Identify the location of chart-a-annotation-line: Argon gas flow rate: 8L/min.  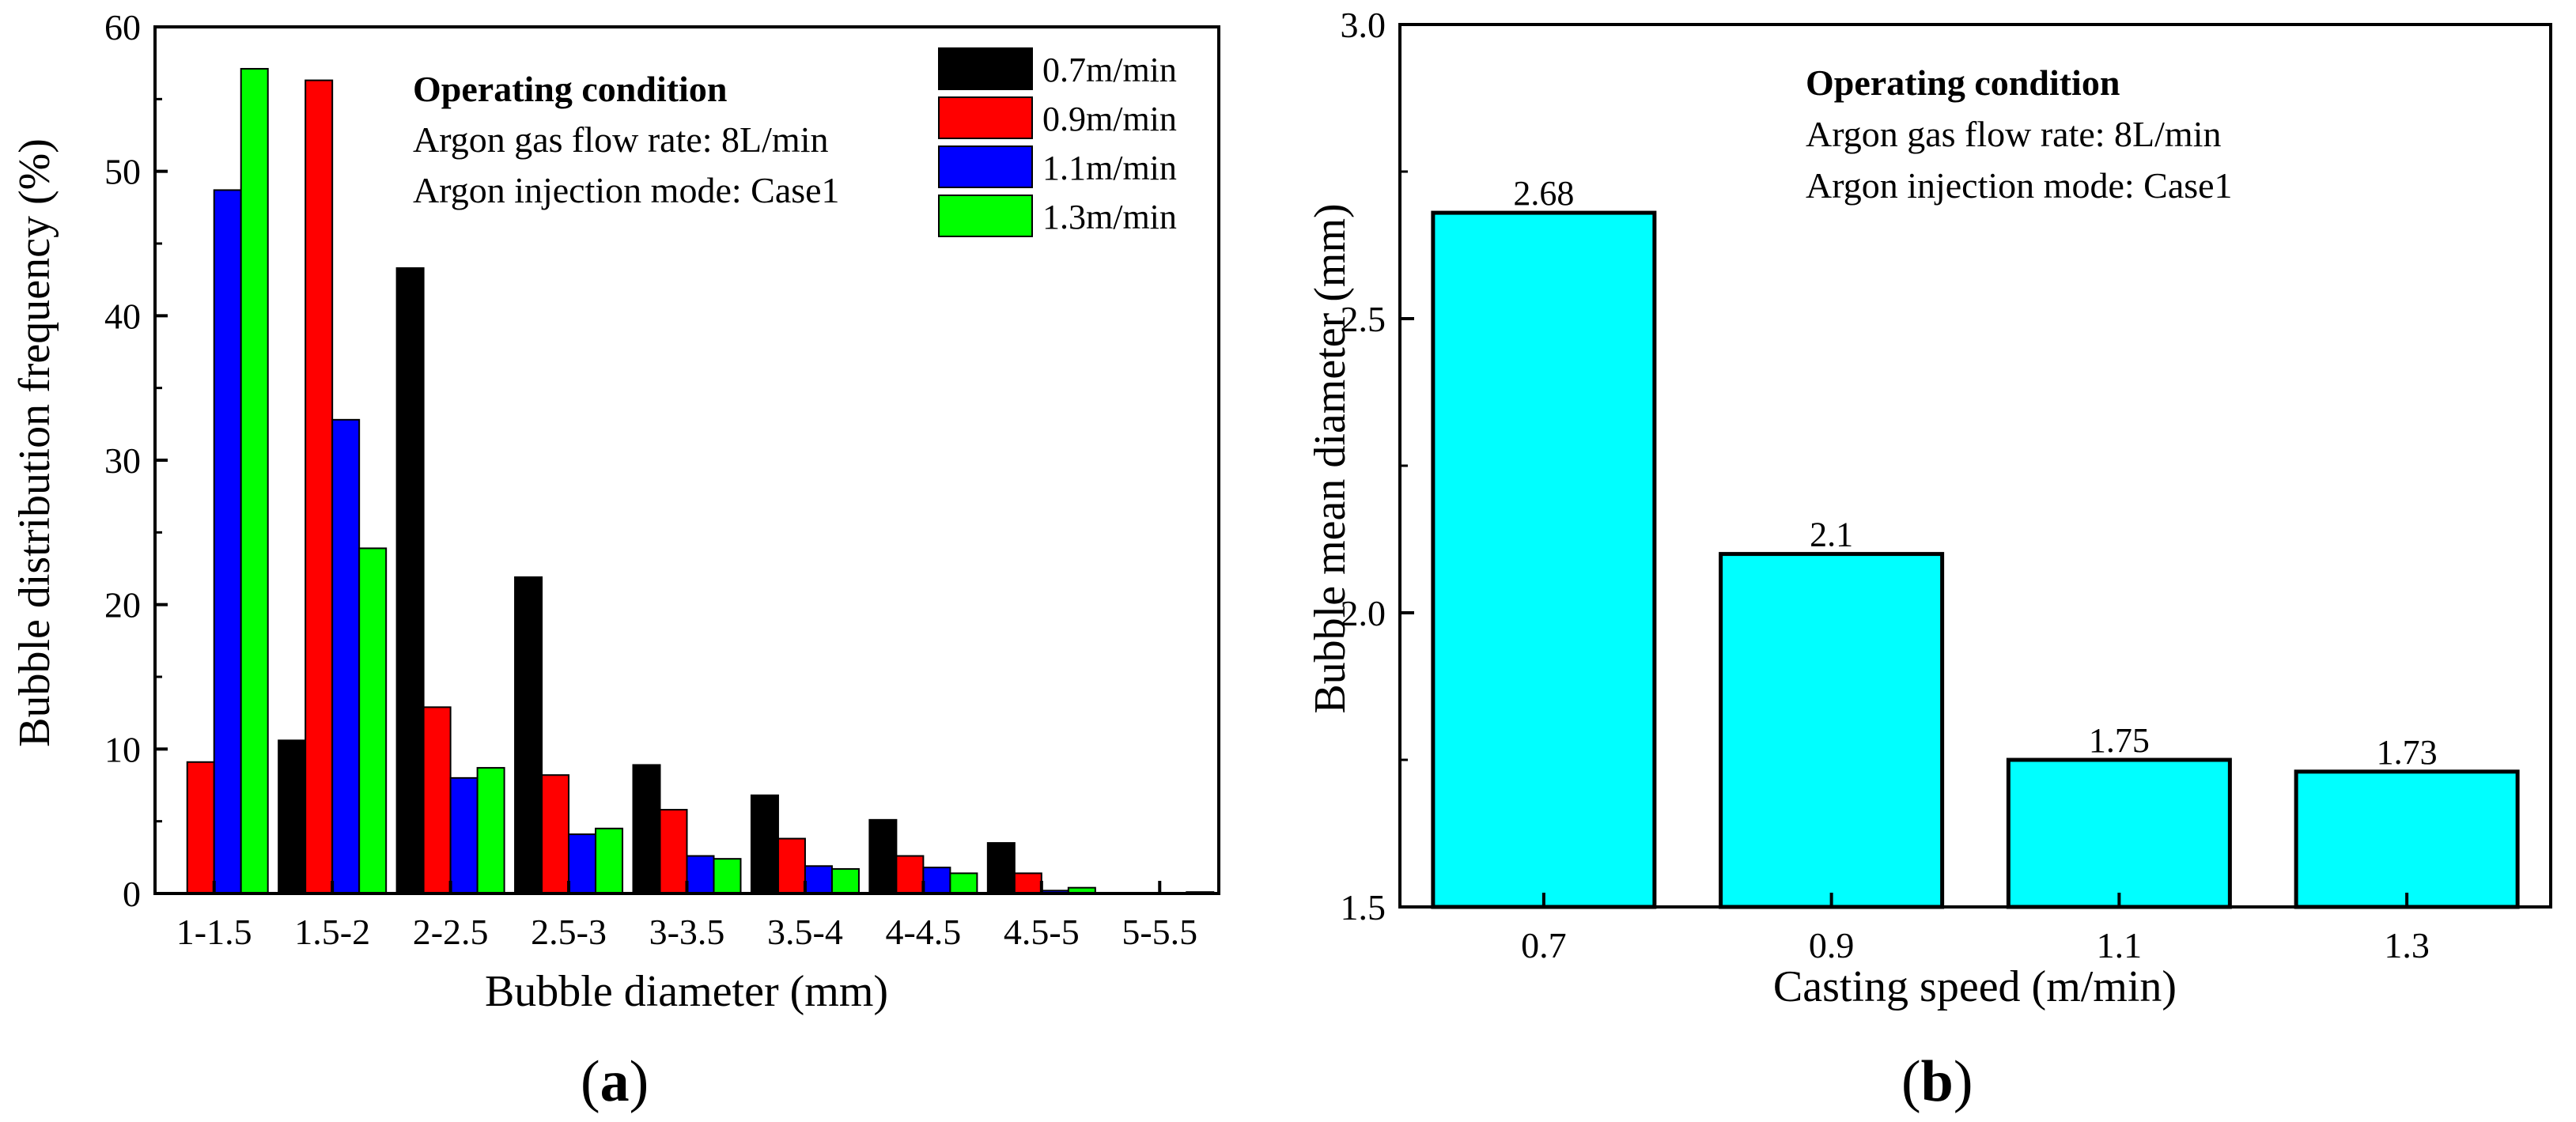
(621, 139).